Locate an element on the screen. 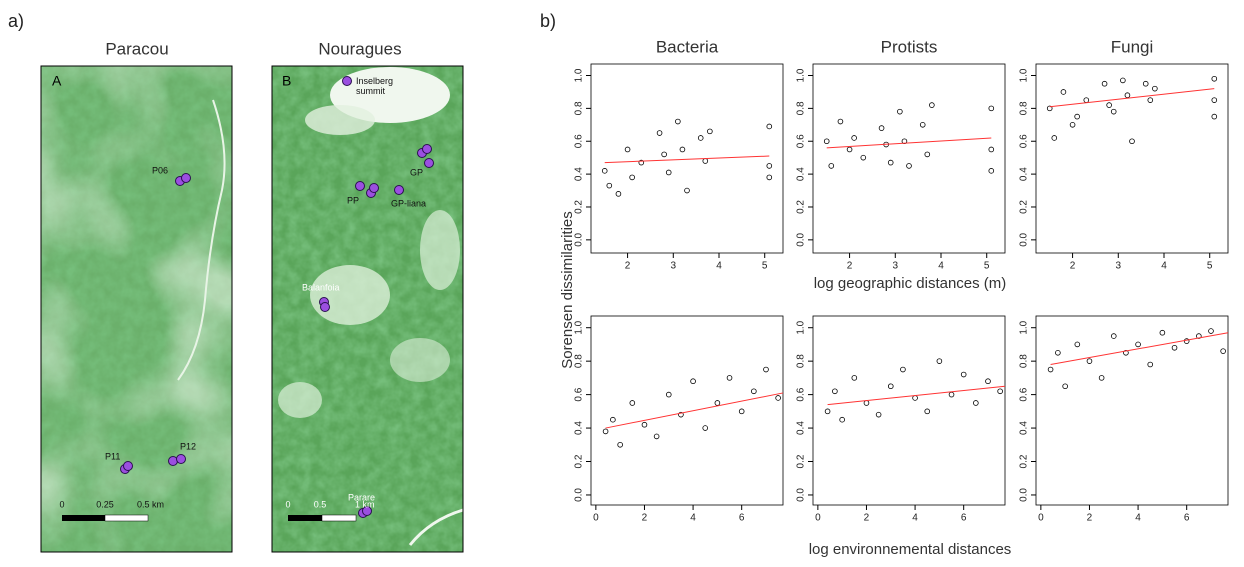  scale-label: 0.5 is located at coordinates (320, 504).